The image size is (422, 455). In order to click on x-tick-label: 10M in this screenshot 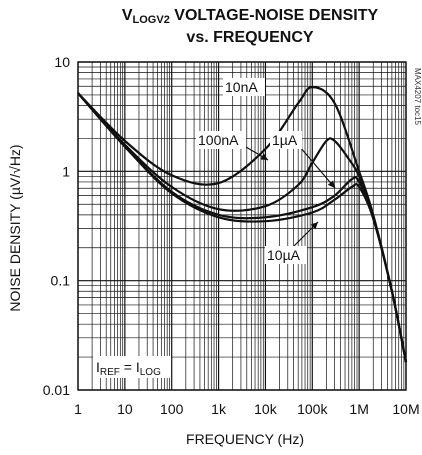, I will do `click(405, 409)`.